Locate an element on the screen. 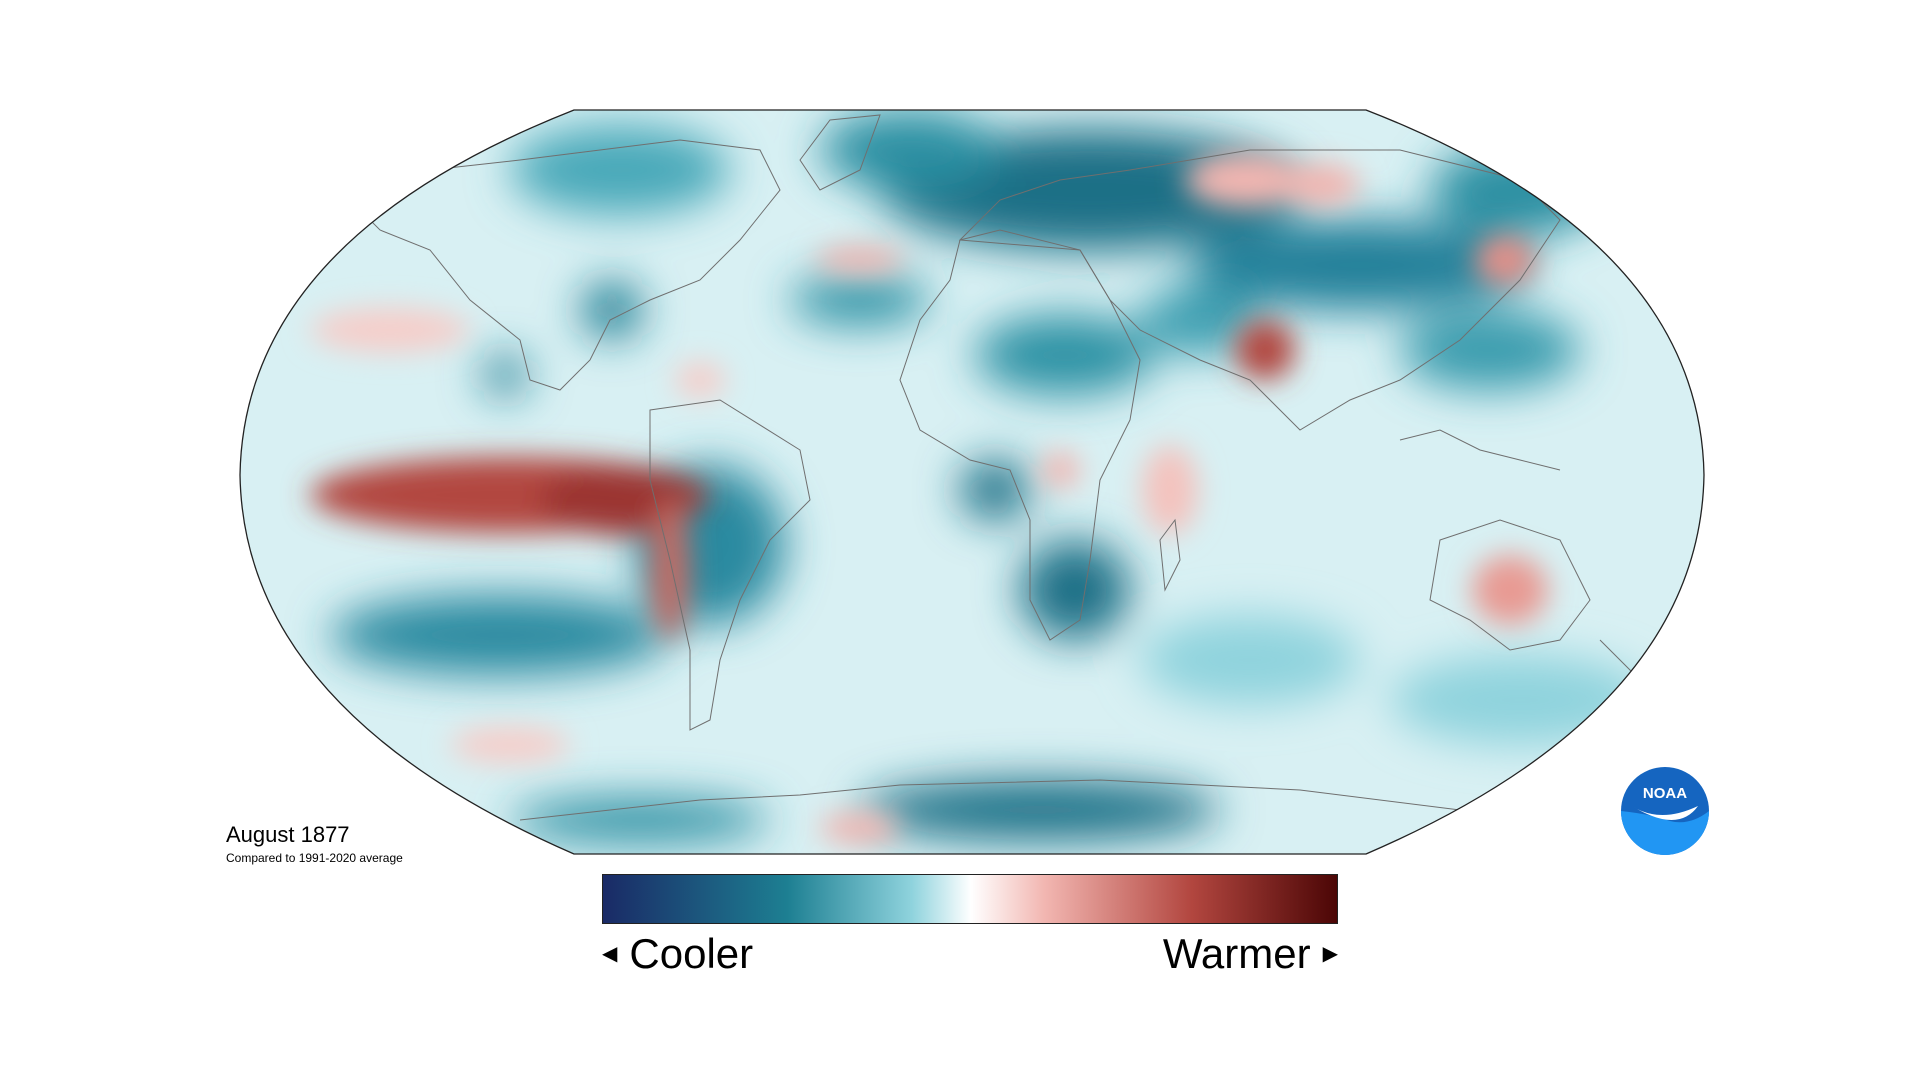  legend-warmer-label: Warmer is located at coordinates (1236, 953).